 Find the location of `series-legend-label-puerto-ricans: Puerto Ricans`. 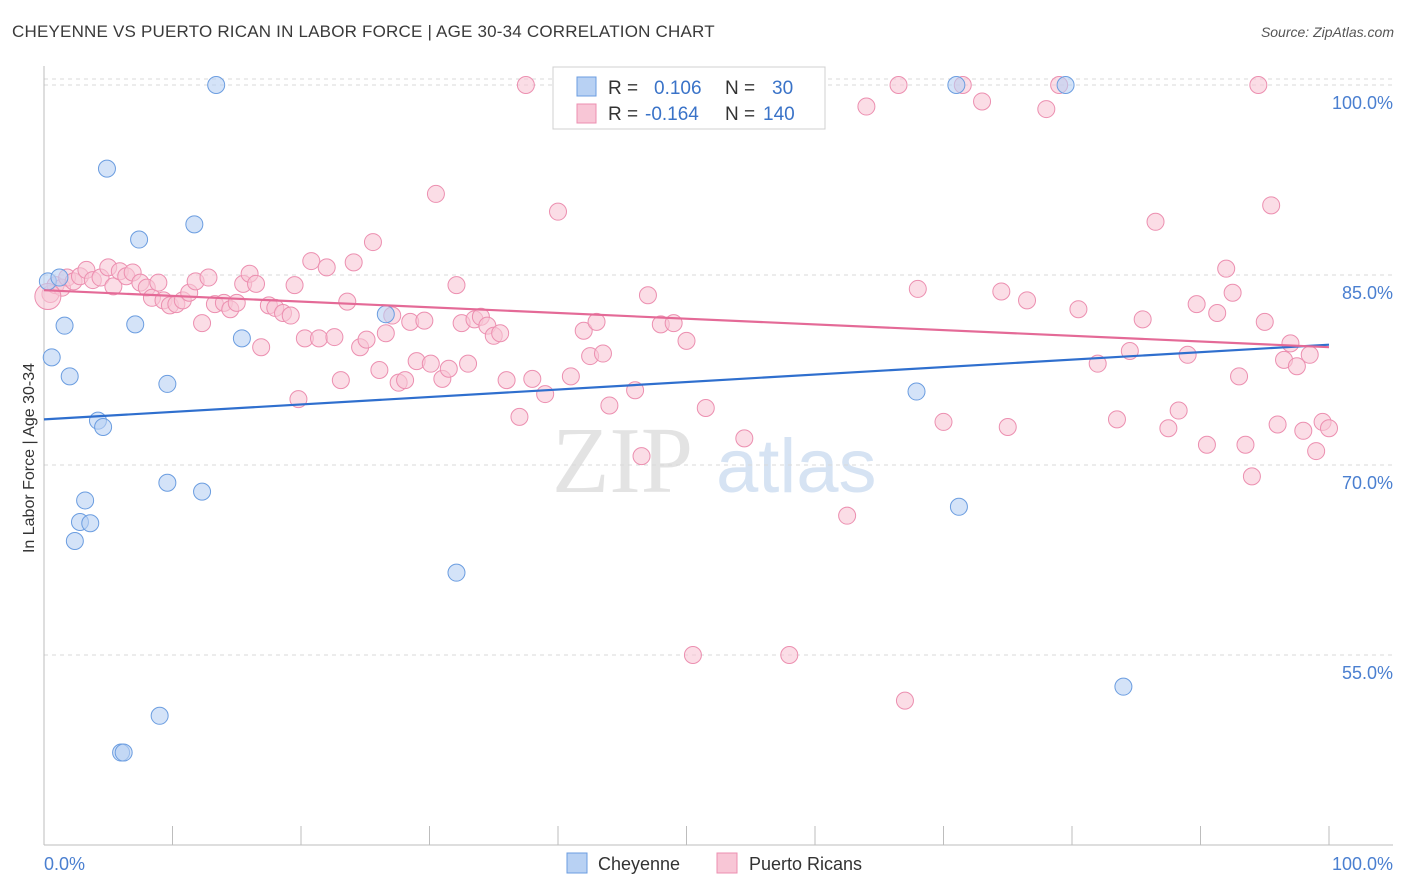

series-legend-label-puerto-ricans: Puerto Ricans is located at coordinates (805, 864).